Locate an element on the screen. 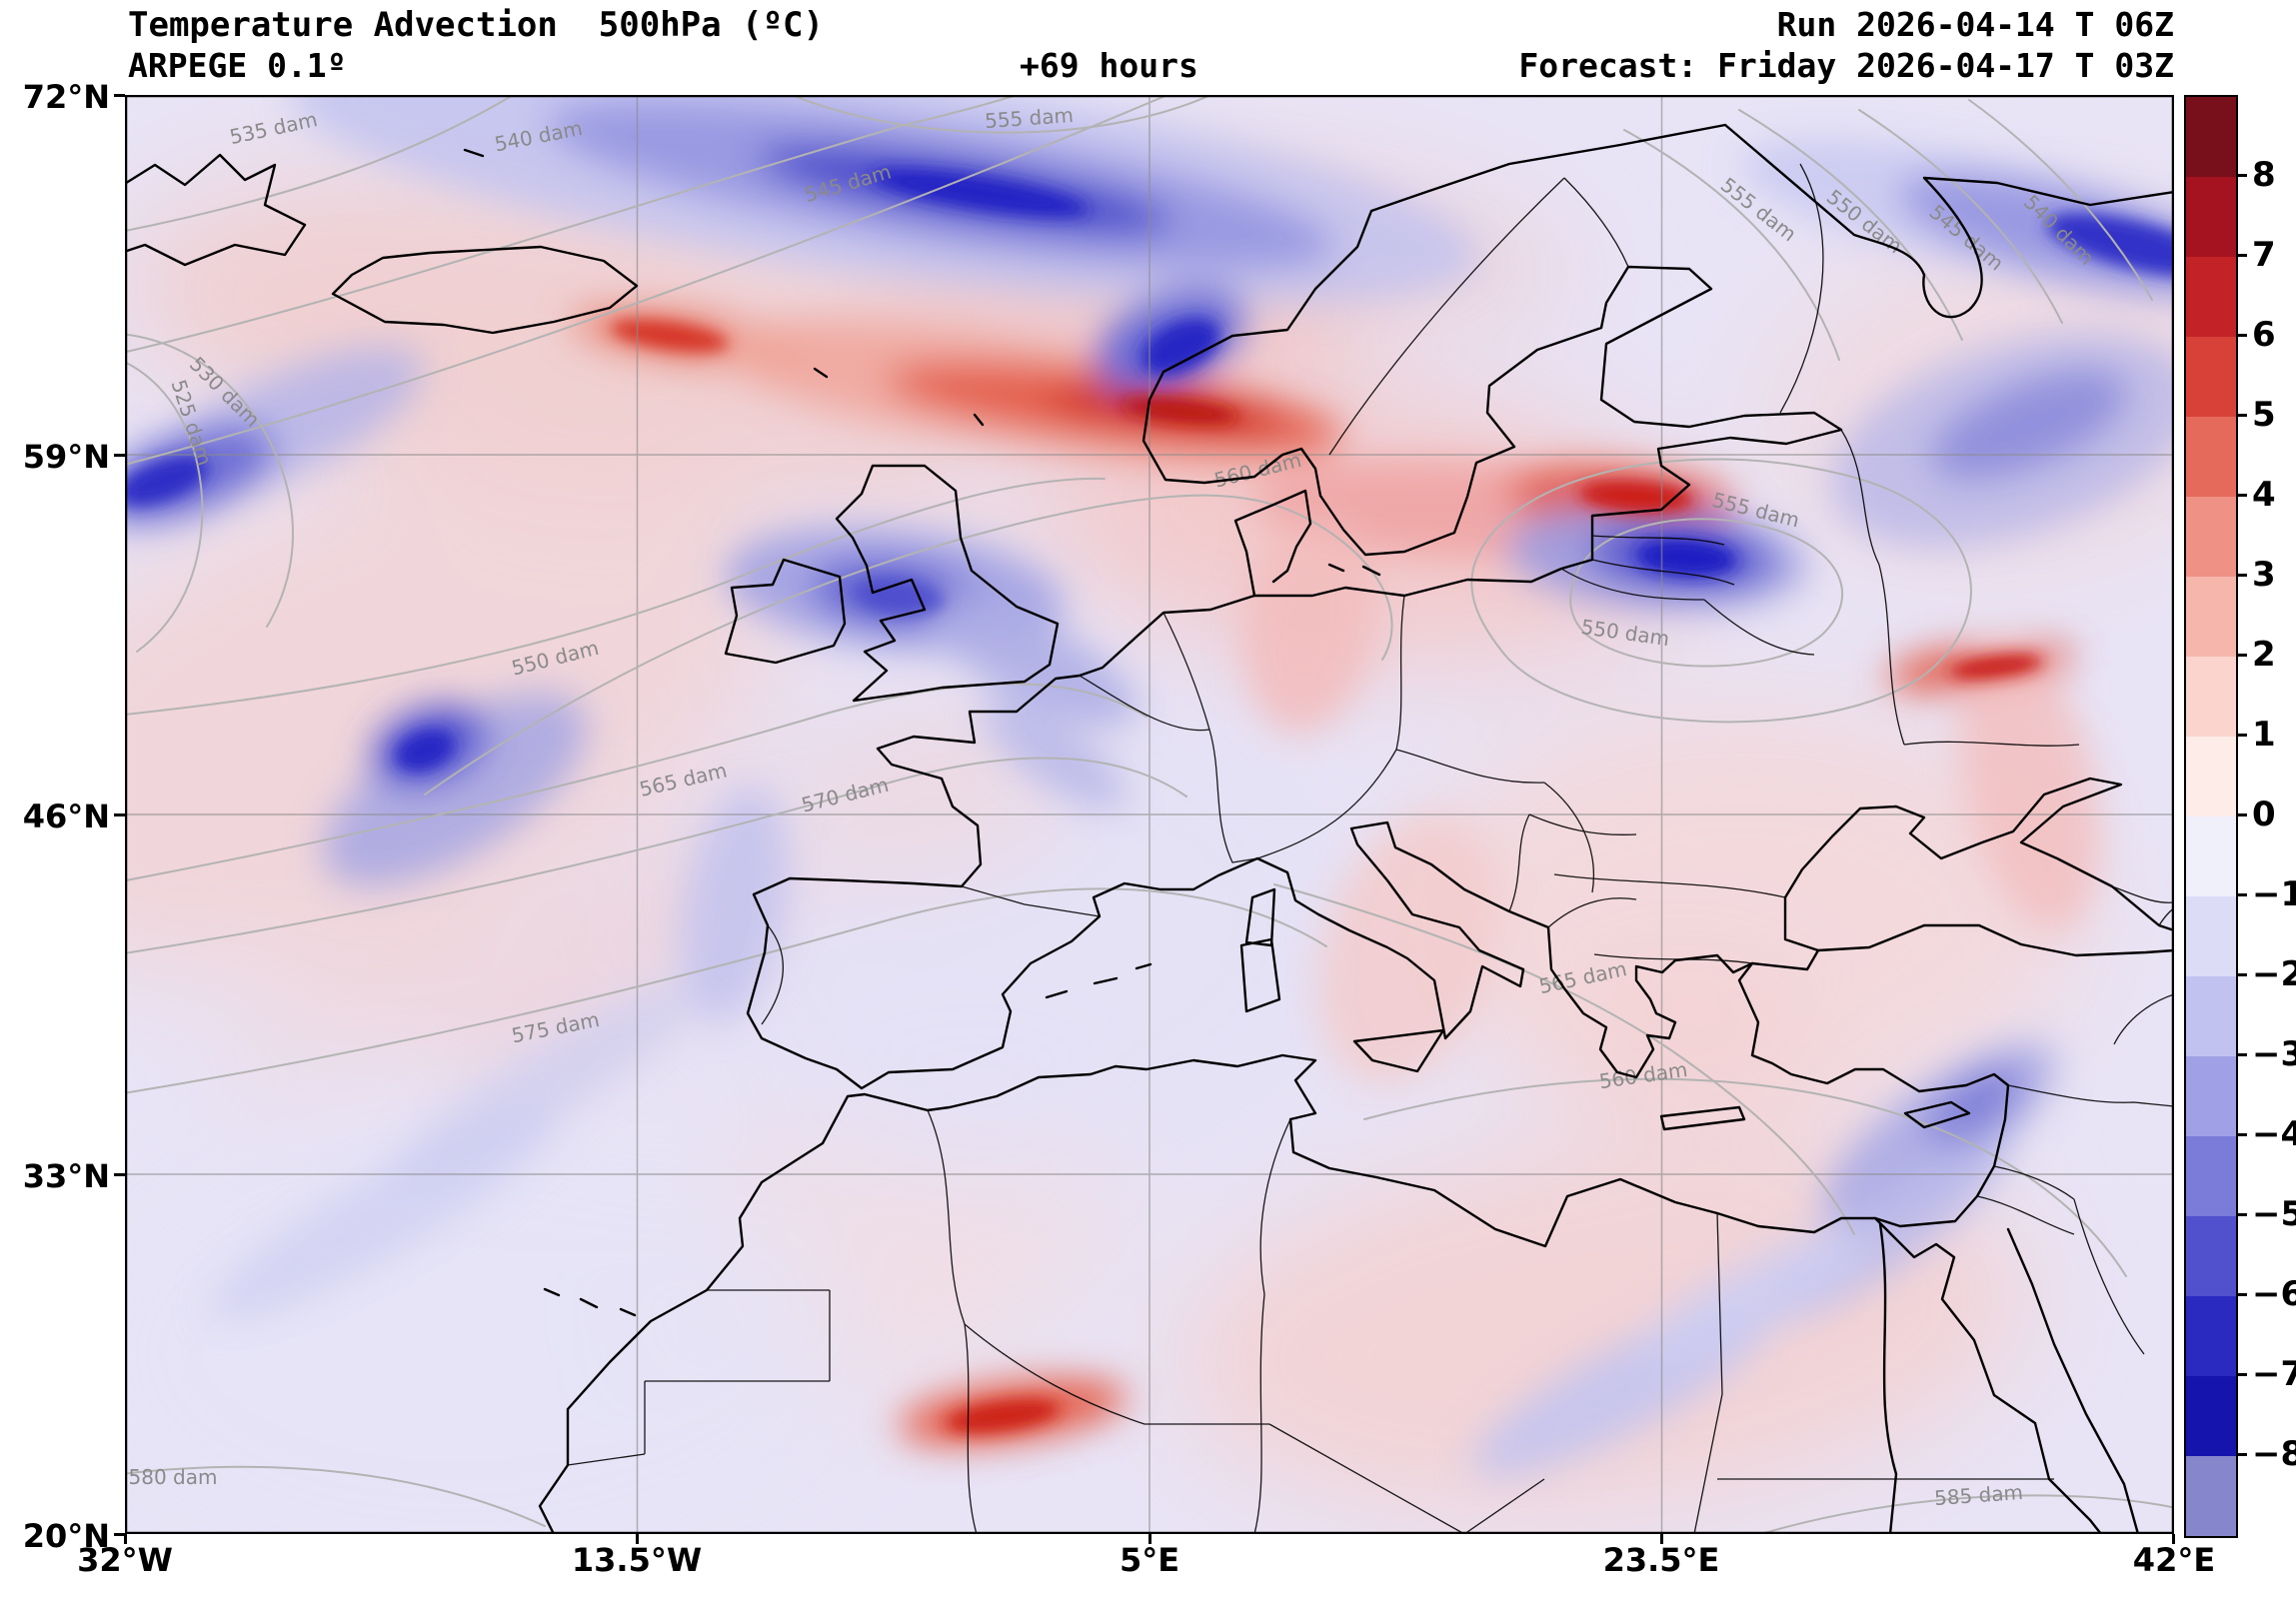 The width and height of the screenshot is (2296, 1604). colorbar-tick-label: −8 is located at coordinates (2274, 1454).